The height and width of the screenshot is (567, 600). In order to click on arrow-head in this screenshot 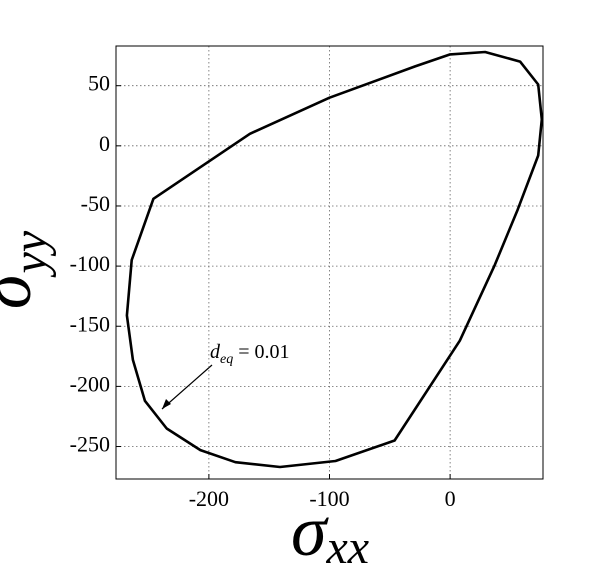, I will do `click(166, 404)`.